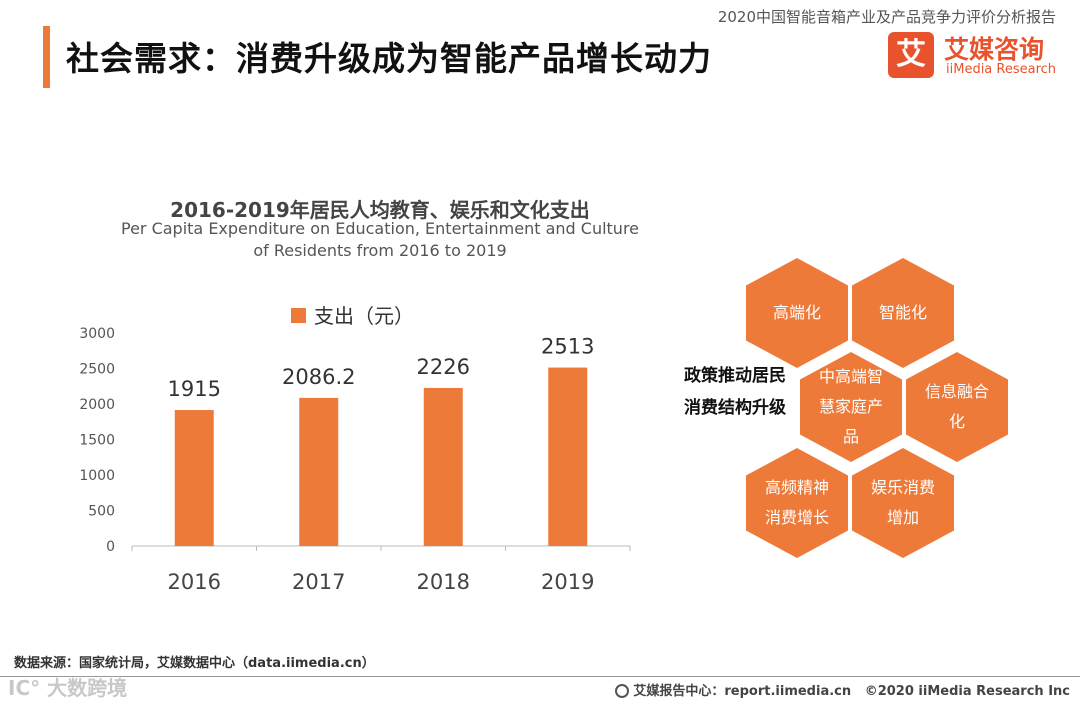 The height and width of the screenshot is (702, 1080). Describe the element at coordinates (567, 347) in the screenshot. I see `data-label: 2513` at that location.